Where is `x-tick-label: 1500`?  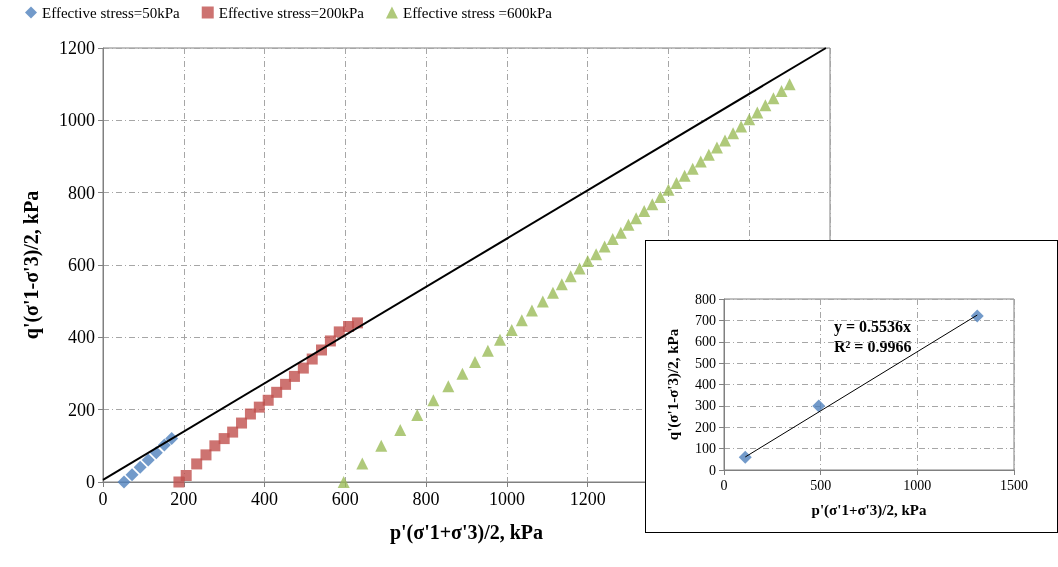 x-tick-label: 1500 is located at coordinates (1014, 485).